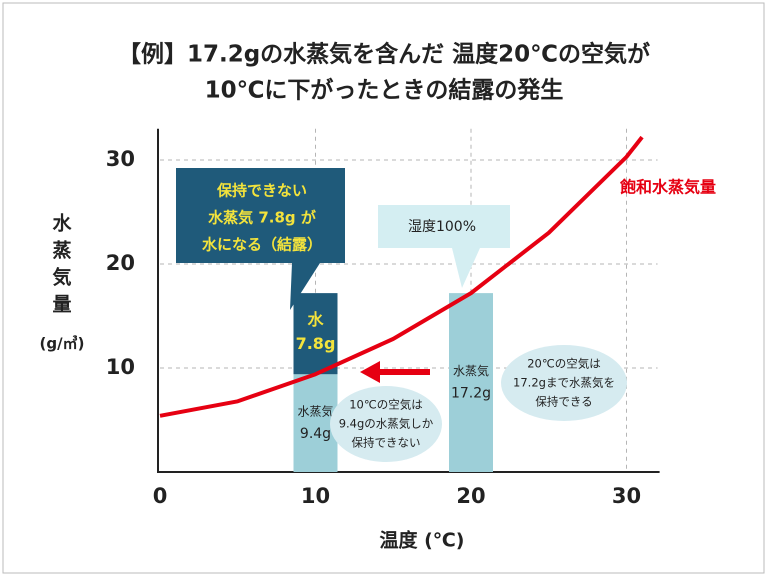 The width and height of the screenshot is (768, 577). Describe the element at coordinates (667, 187) in the screenshot. I see `curve-label: 飽和水蒸気量` at that location.